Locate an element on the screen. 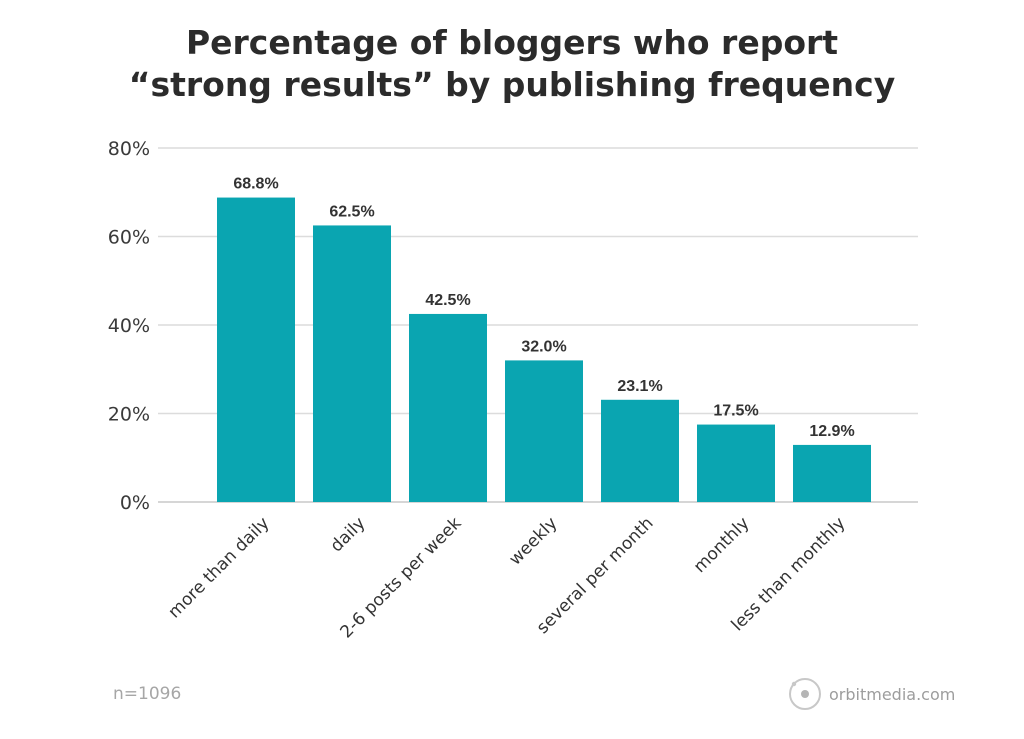  y-tick-label: 0% is located at coordinates (135, 503).